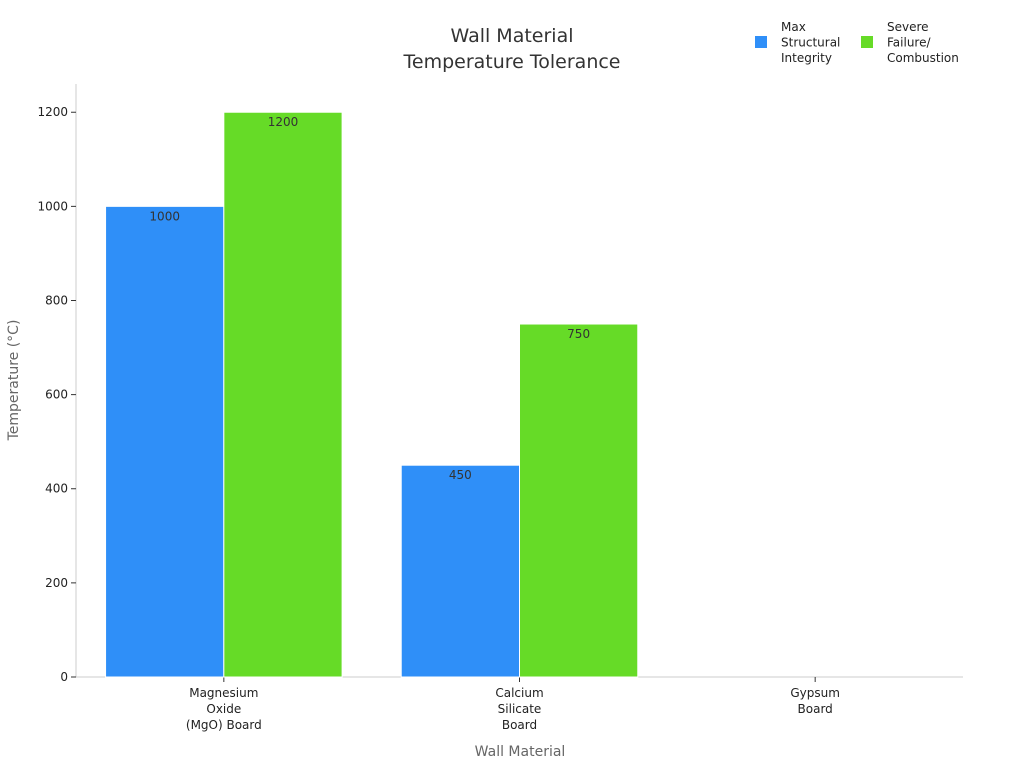  I want to click on y-tick-label: 200, so click(56, 583).